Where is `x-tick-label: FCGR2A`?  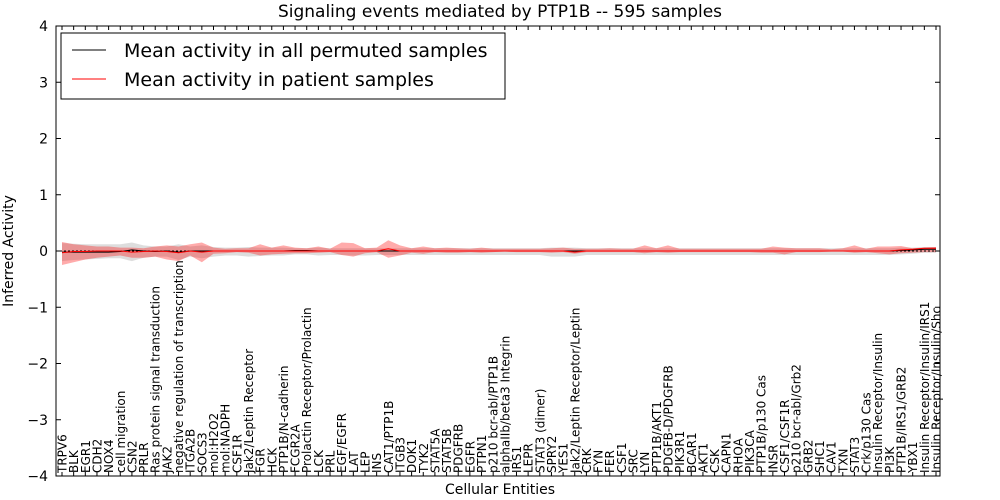
x-tick-label: FCGR2A is located at coordinates (296, 448).